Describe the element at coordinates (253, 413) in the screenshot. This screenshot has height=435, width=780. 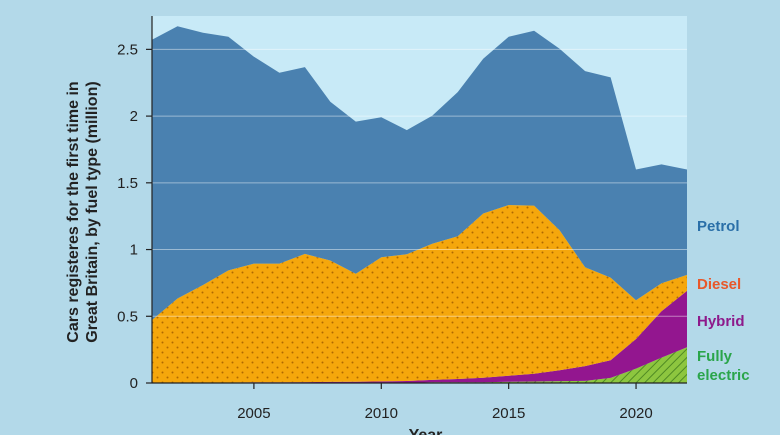
I see `x-tick-label: 2005` at that location.